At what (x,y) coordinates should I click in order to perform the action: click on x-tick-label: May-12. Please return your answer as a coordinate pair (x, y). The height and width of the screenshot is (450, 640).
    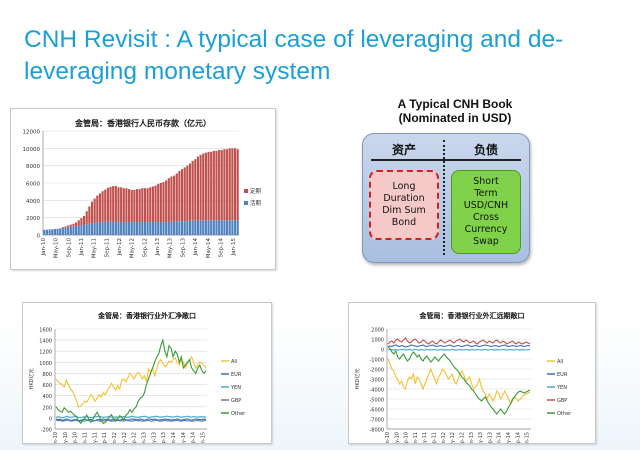
    Looking at the image, I should click on (125, 437).